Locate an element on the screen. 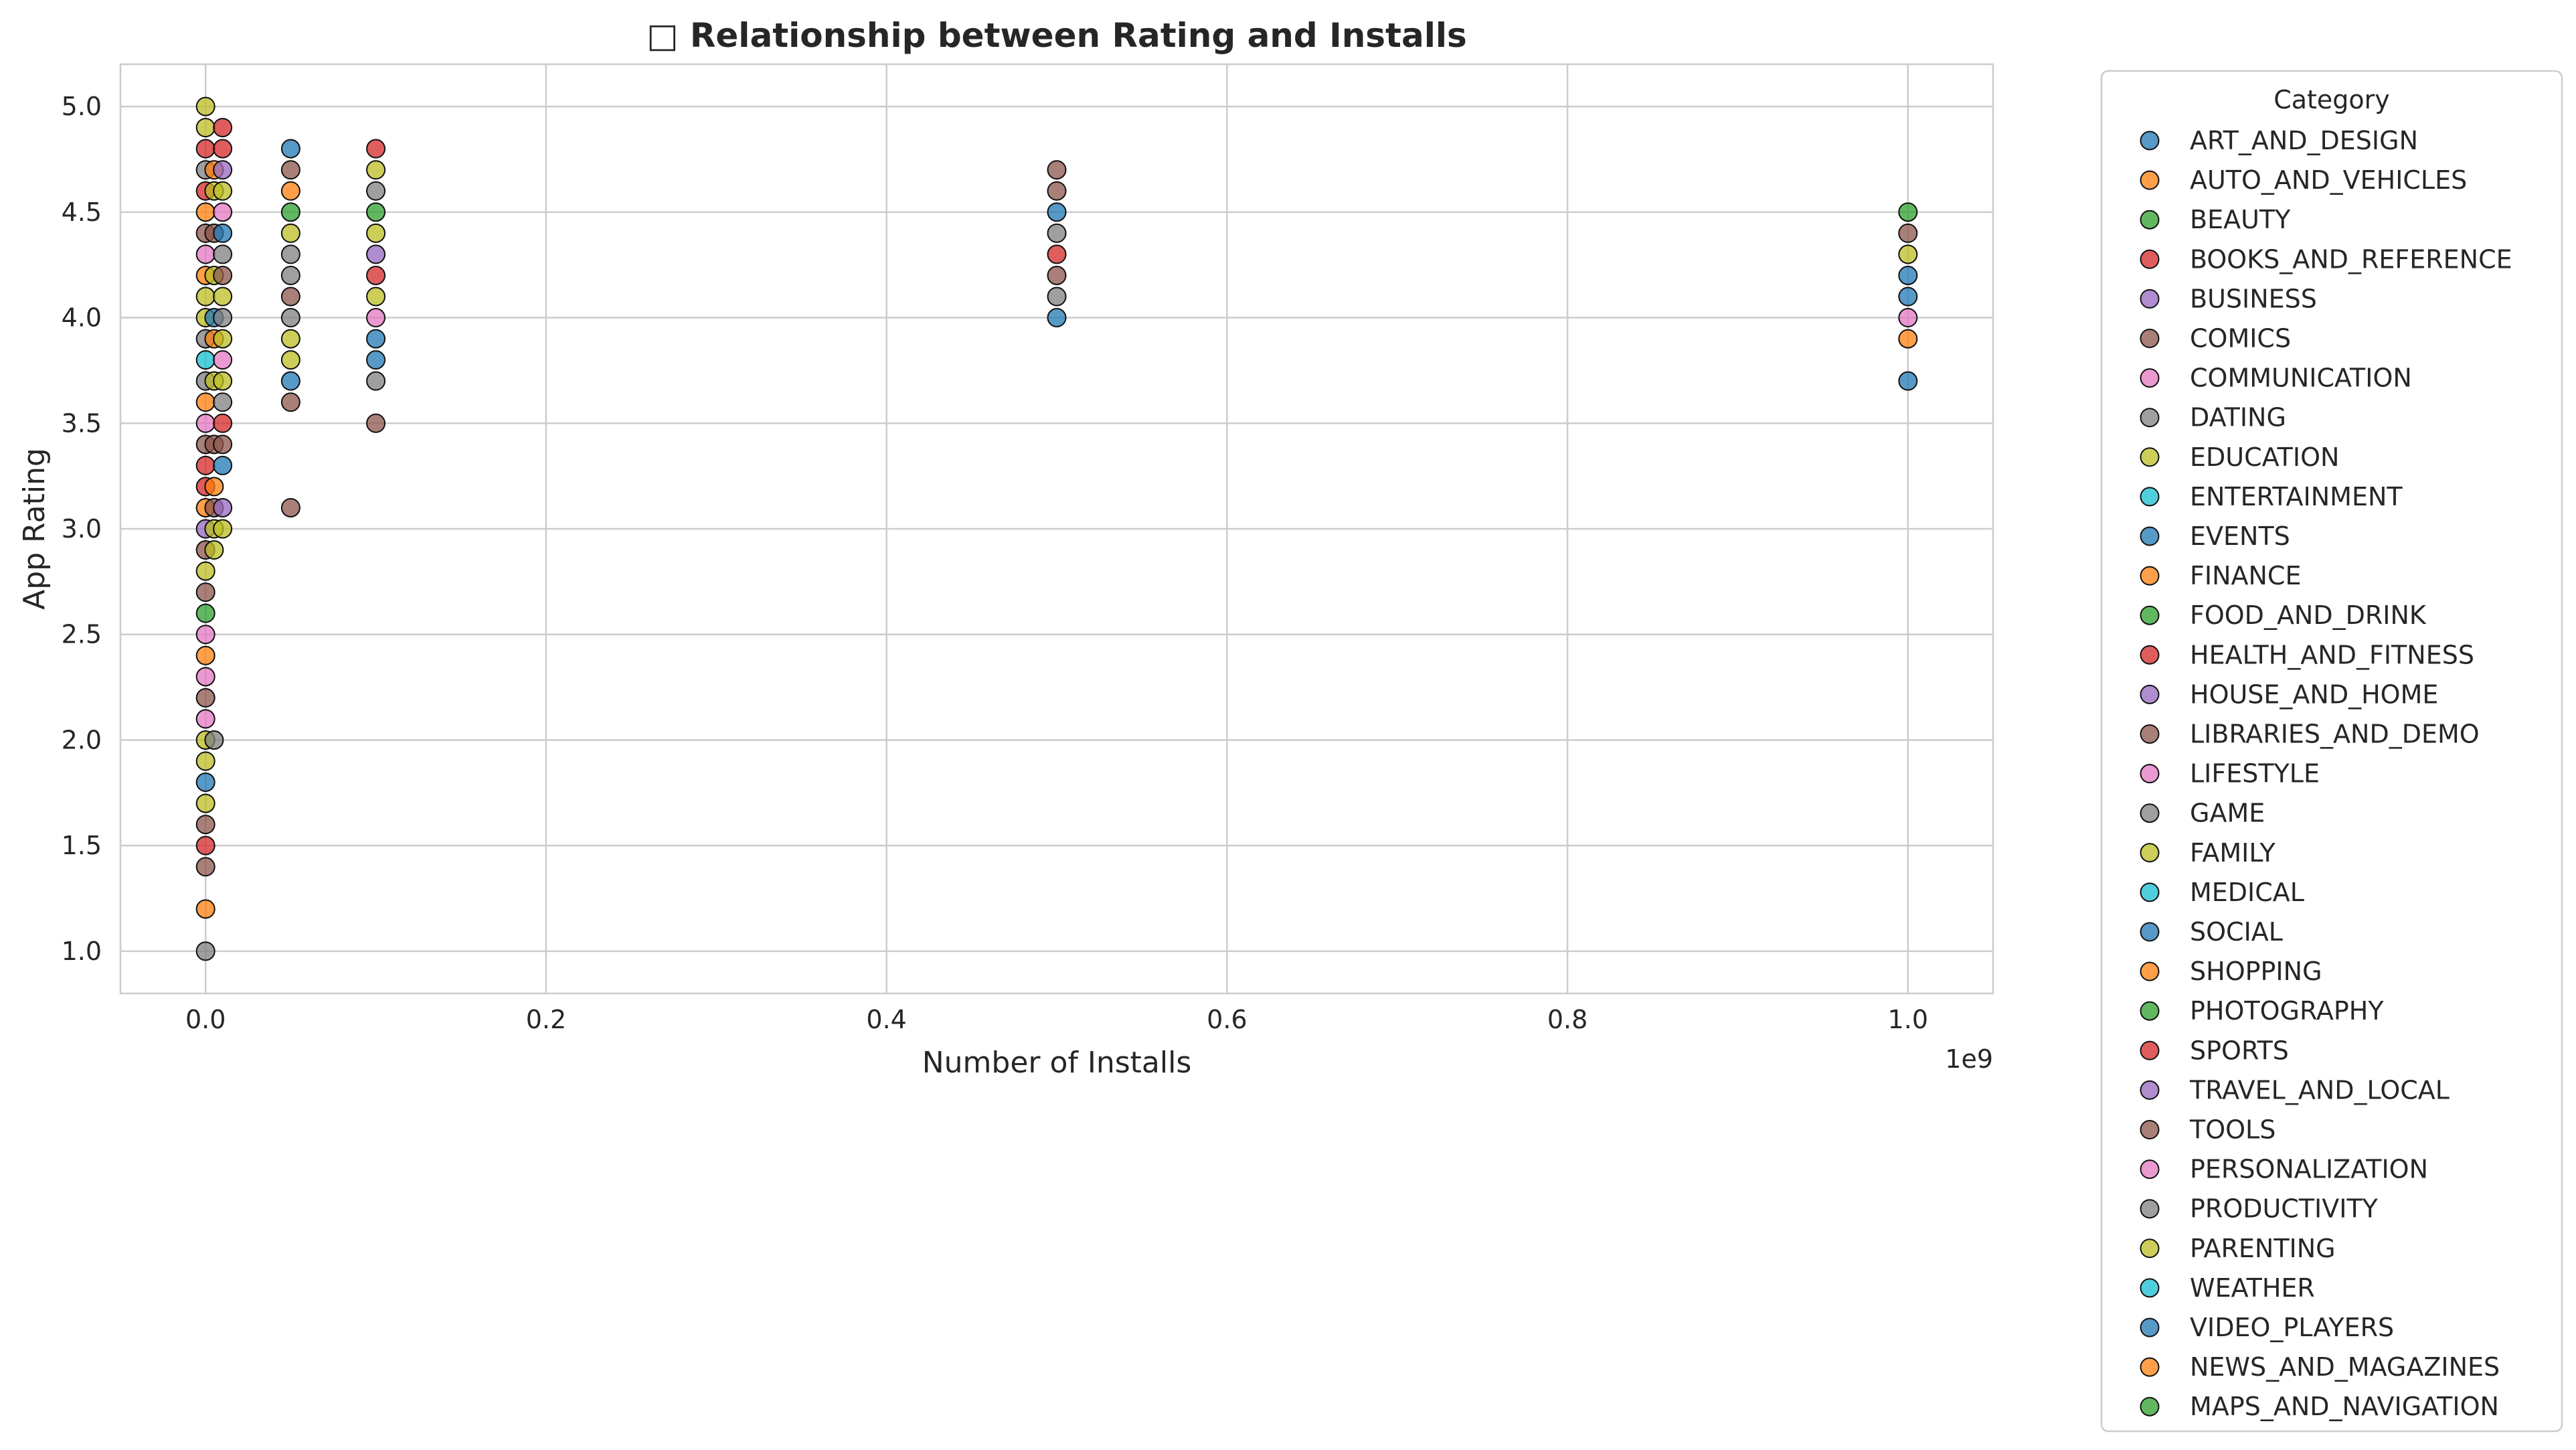  legend-item: SPORTS is located at coordinates (2214, 1051).